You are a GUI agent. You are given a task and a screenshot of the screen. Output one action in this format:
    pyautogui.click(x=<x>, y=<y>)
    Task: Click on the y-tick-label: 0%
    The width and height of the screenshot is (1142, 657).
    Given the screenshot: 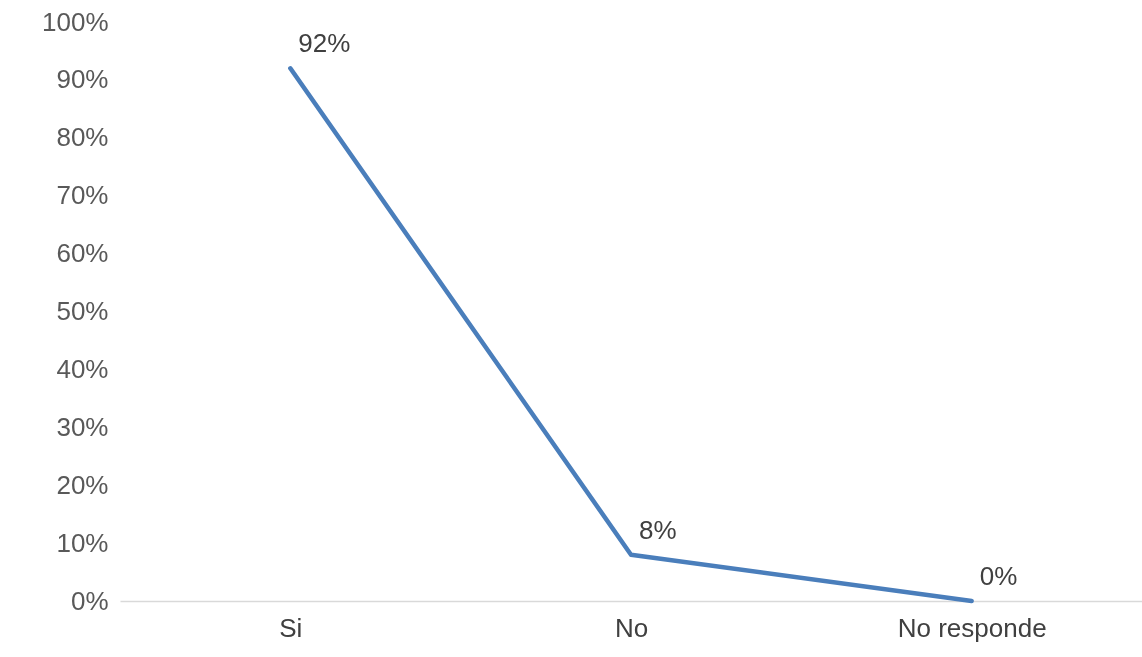 What is the action you would take?
    pyautogui.click(x=89, y=600)
    